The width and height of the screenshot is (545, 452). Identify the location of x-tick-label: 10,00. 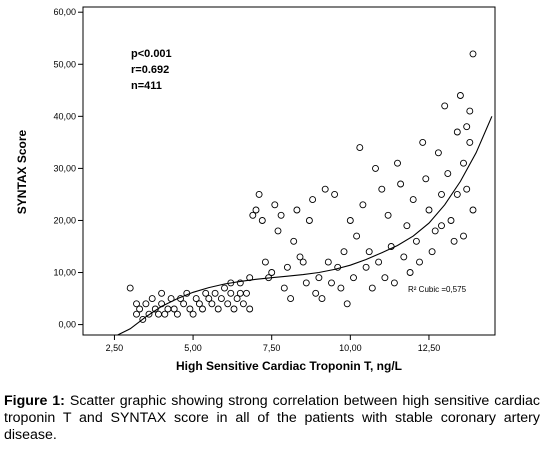
(350, 348).